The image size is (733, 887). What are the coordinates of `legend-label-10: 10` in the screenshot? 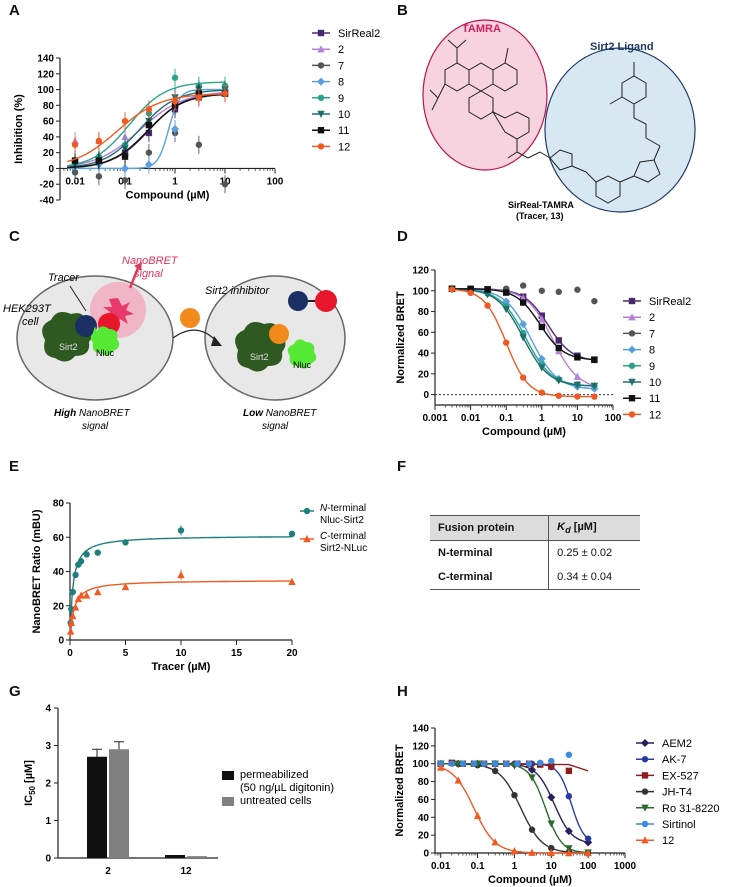 It's located at (655, 383).